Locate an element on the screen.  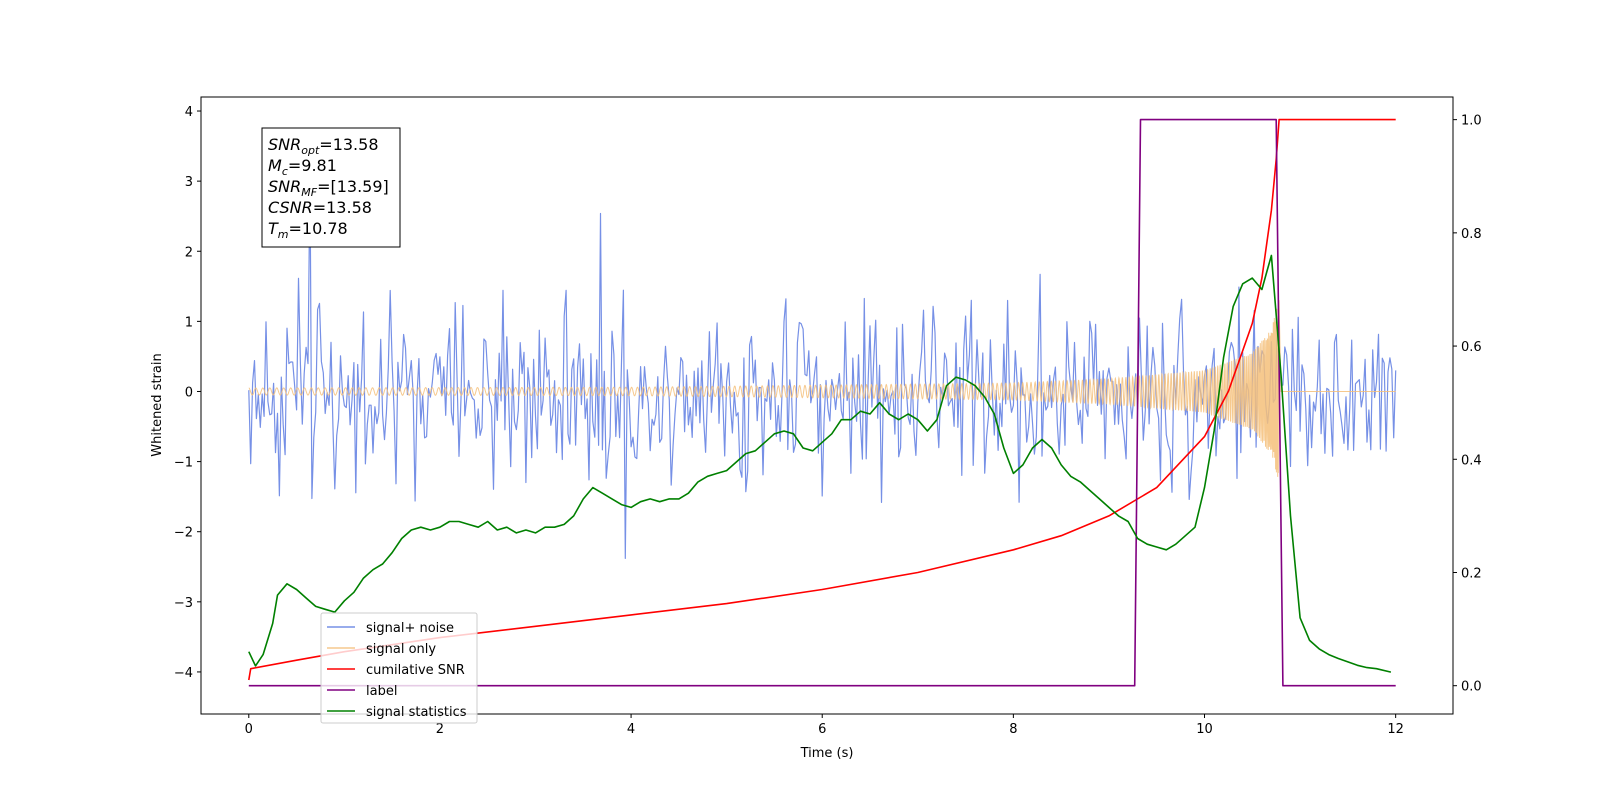
x-tick-label: 2 is located at coordinates (440, 729).